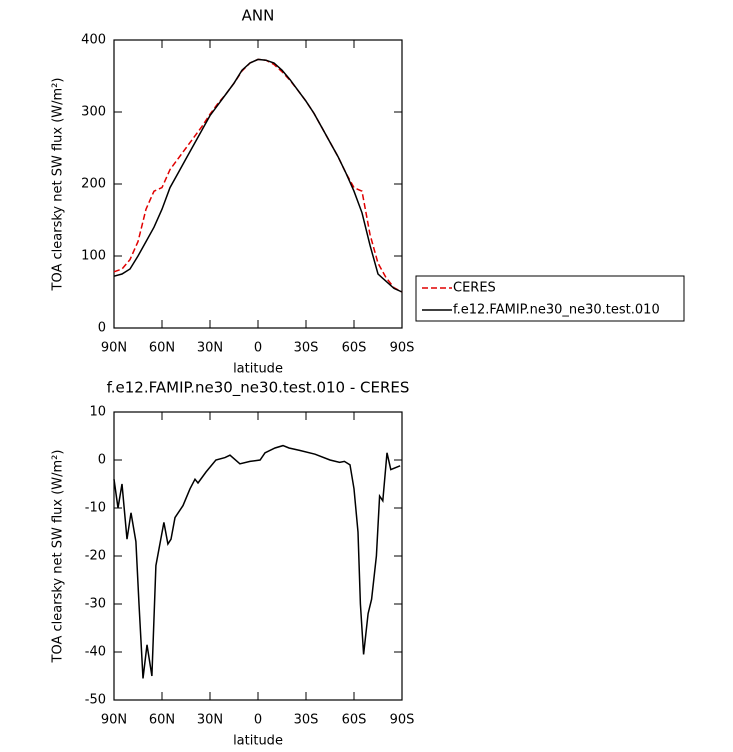 The height and width of the screenshot is (752, 733). I want to click on legend-box, so click(550, 298).